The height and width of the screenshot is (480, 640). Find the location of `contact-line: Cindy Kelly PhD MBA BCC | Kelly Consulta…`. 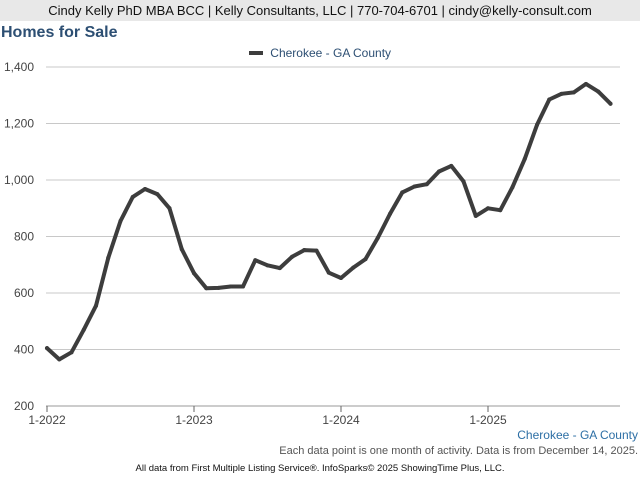

contact-line: Cindy Kelly PhD MBA BCC | Kelly Consulta… is located at coordinates (320, 10).